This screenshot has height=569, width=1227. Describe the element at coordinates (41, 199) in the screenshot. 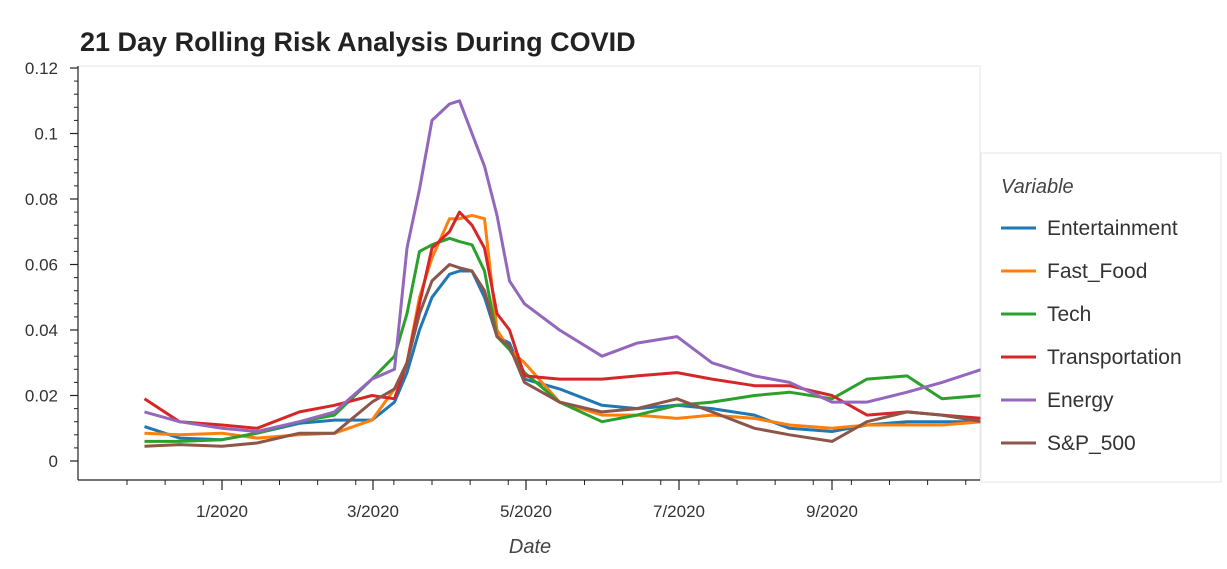

I see `y-tick-label: 0.08` at that location.